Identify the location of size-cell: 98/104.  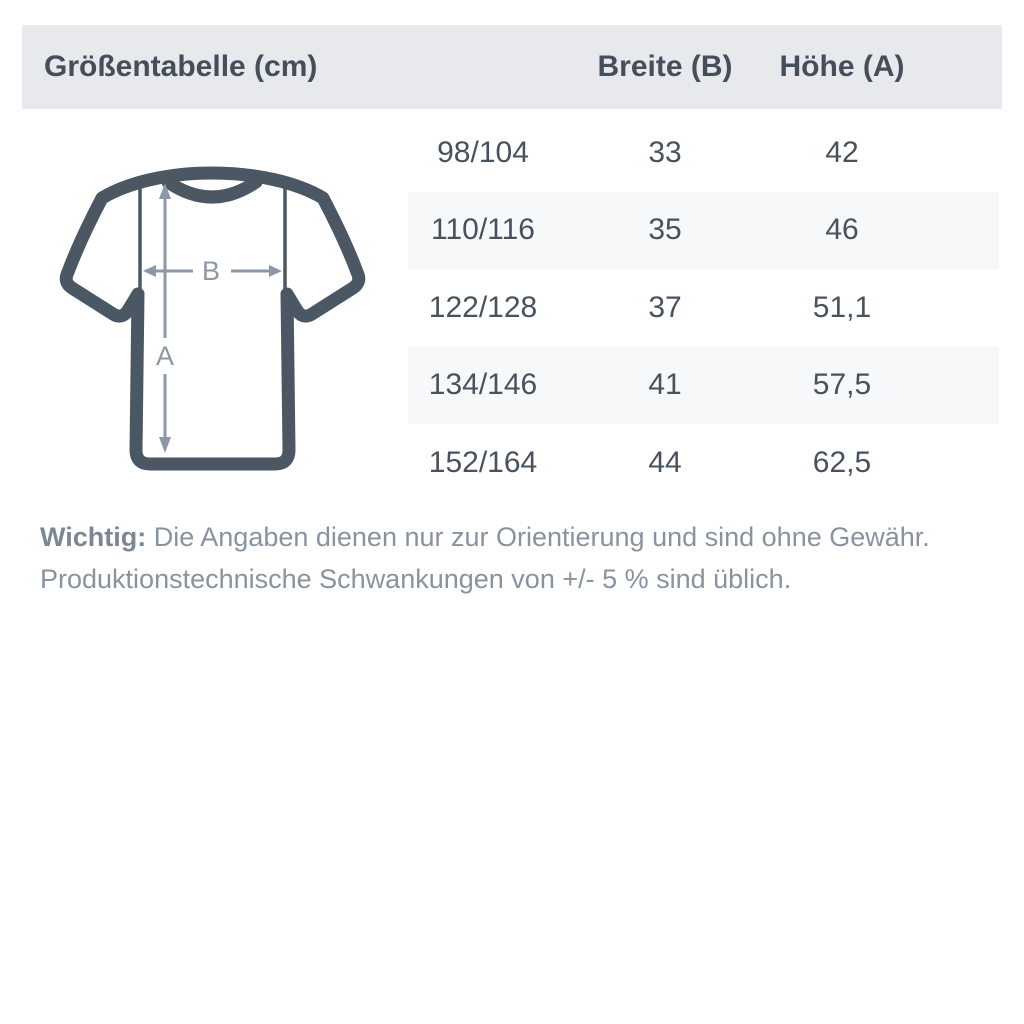
(483, 152).